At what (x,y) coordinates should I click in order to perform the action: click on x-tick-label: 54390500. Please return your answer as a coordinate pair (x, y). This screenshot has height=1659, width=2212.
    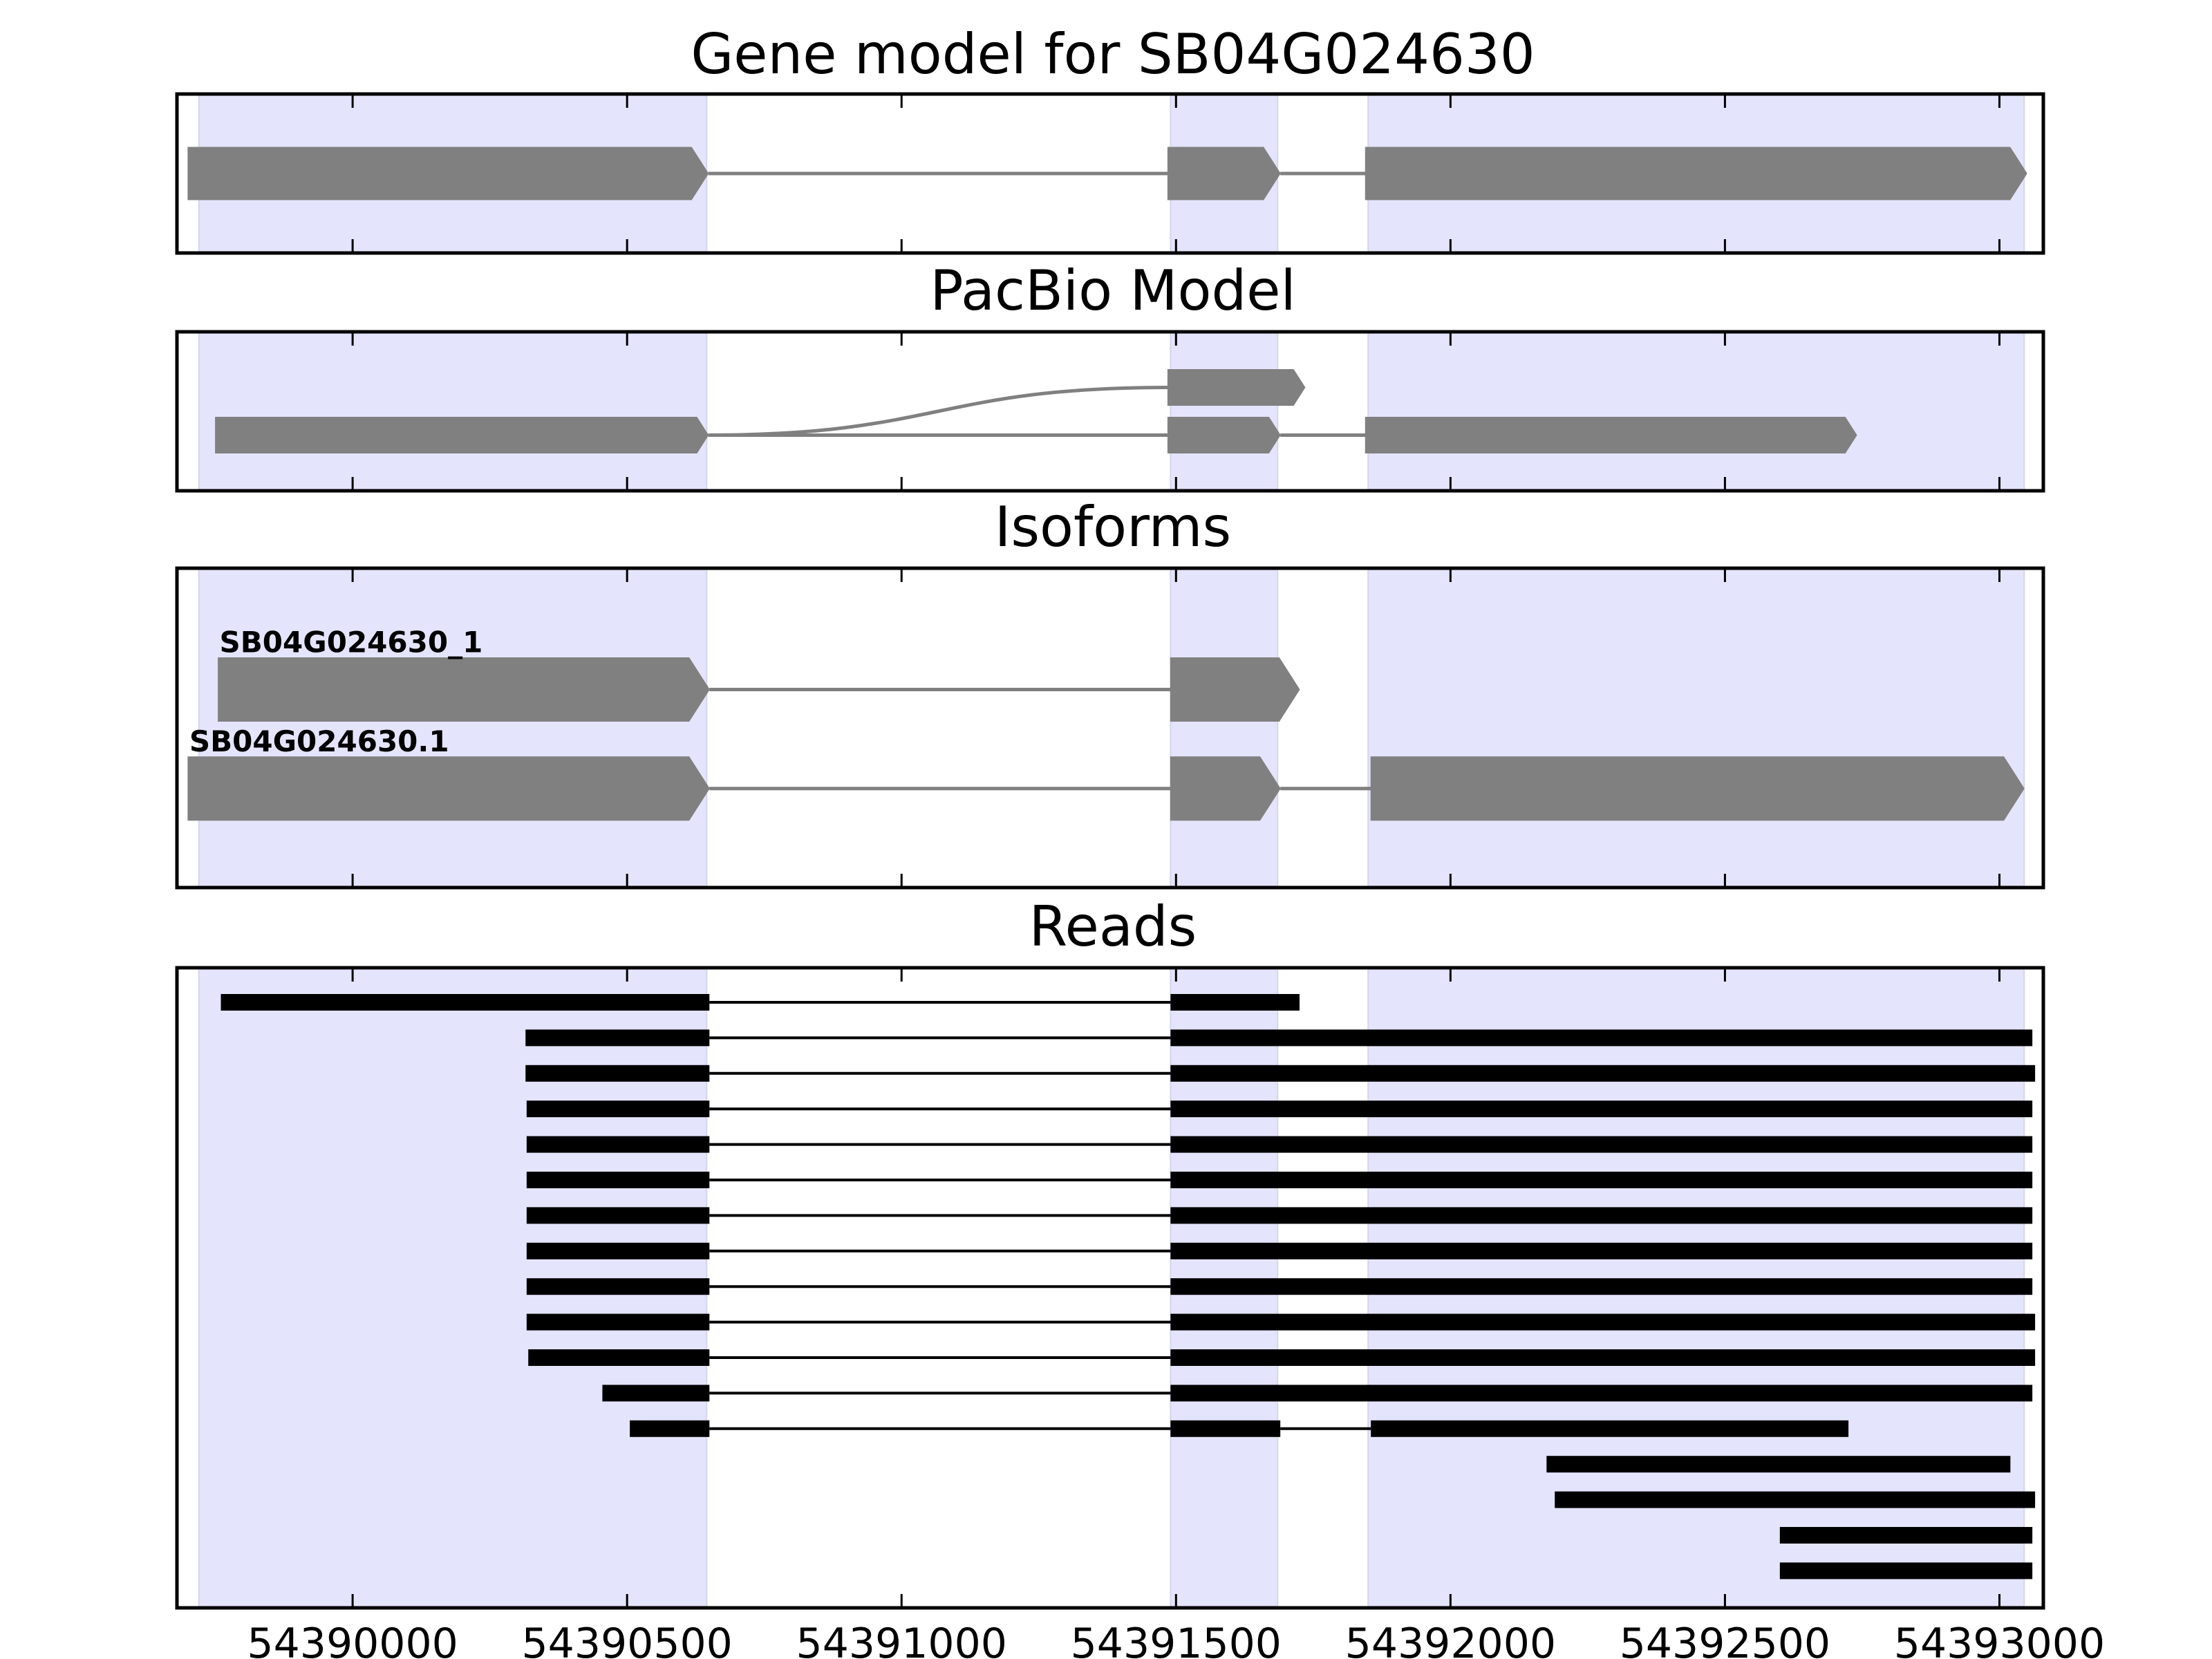
    Looking at the image, I should click on (626, 1639).